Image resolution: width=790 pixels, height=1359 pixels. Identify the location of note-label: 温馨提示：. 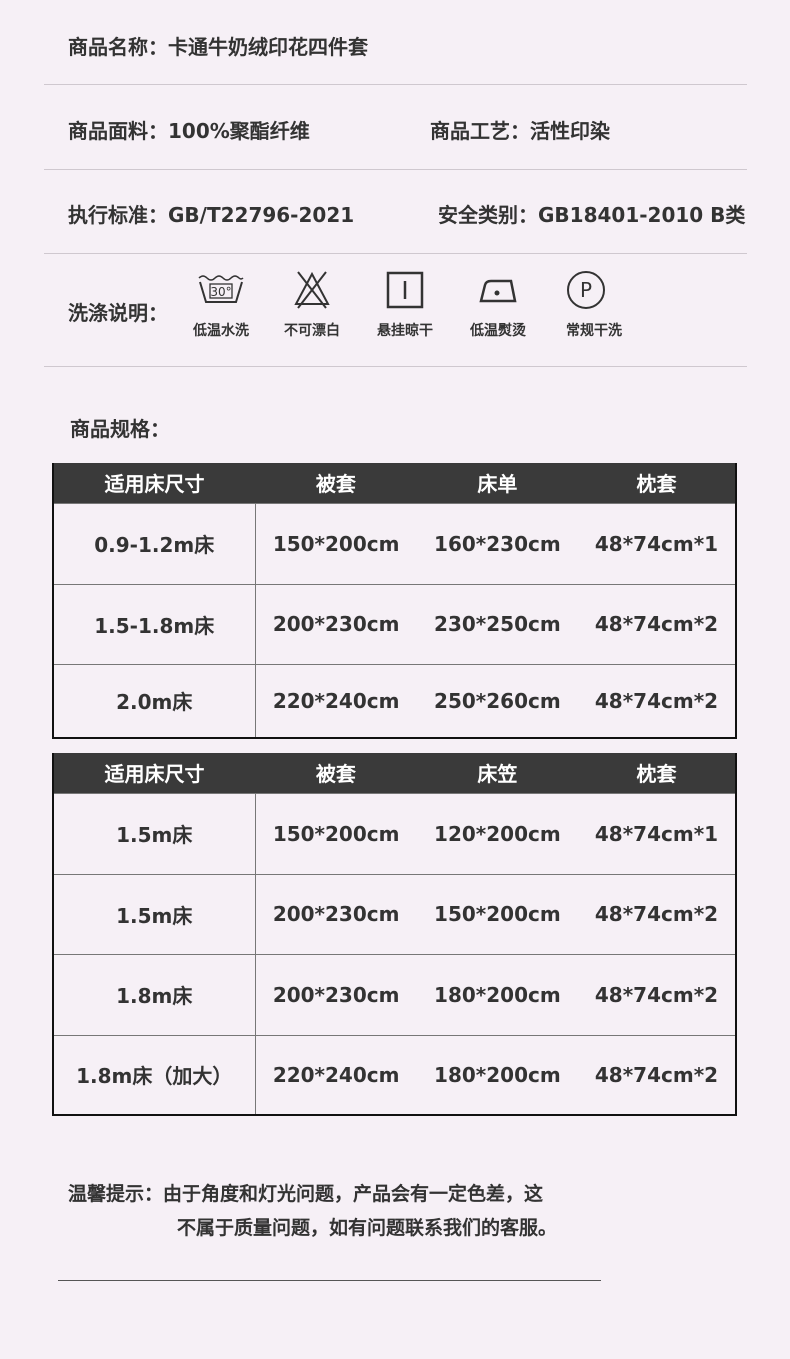
(116, 1194).